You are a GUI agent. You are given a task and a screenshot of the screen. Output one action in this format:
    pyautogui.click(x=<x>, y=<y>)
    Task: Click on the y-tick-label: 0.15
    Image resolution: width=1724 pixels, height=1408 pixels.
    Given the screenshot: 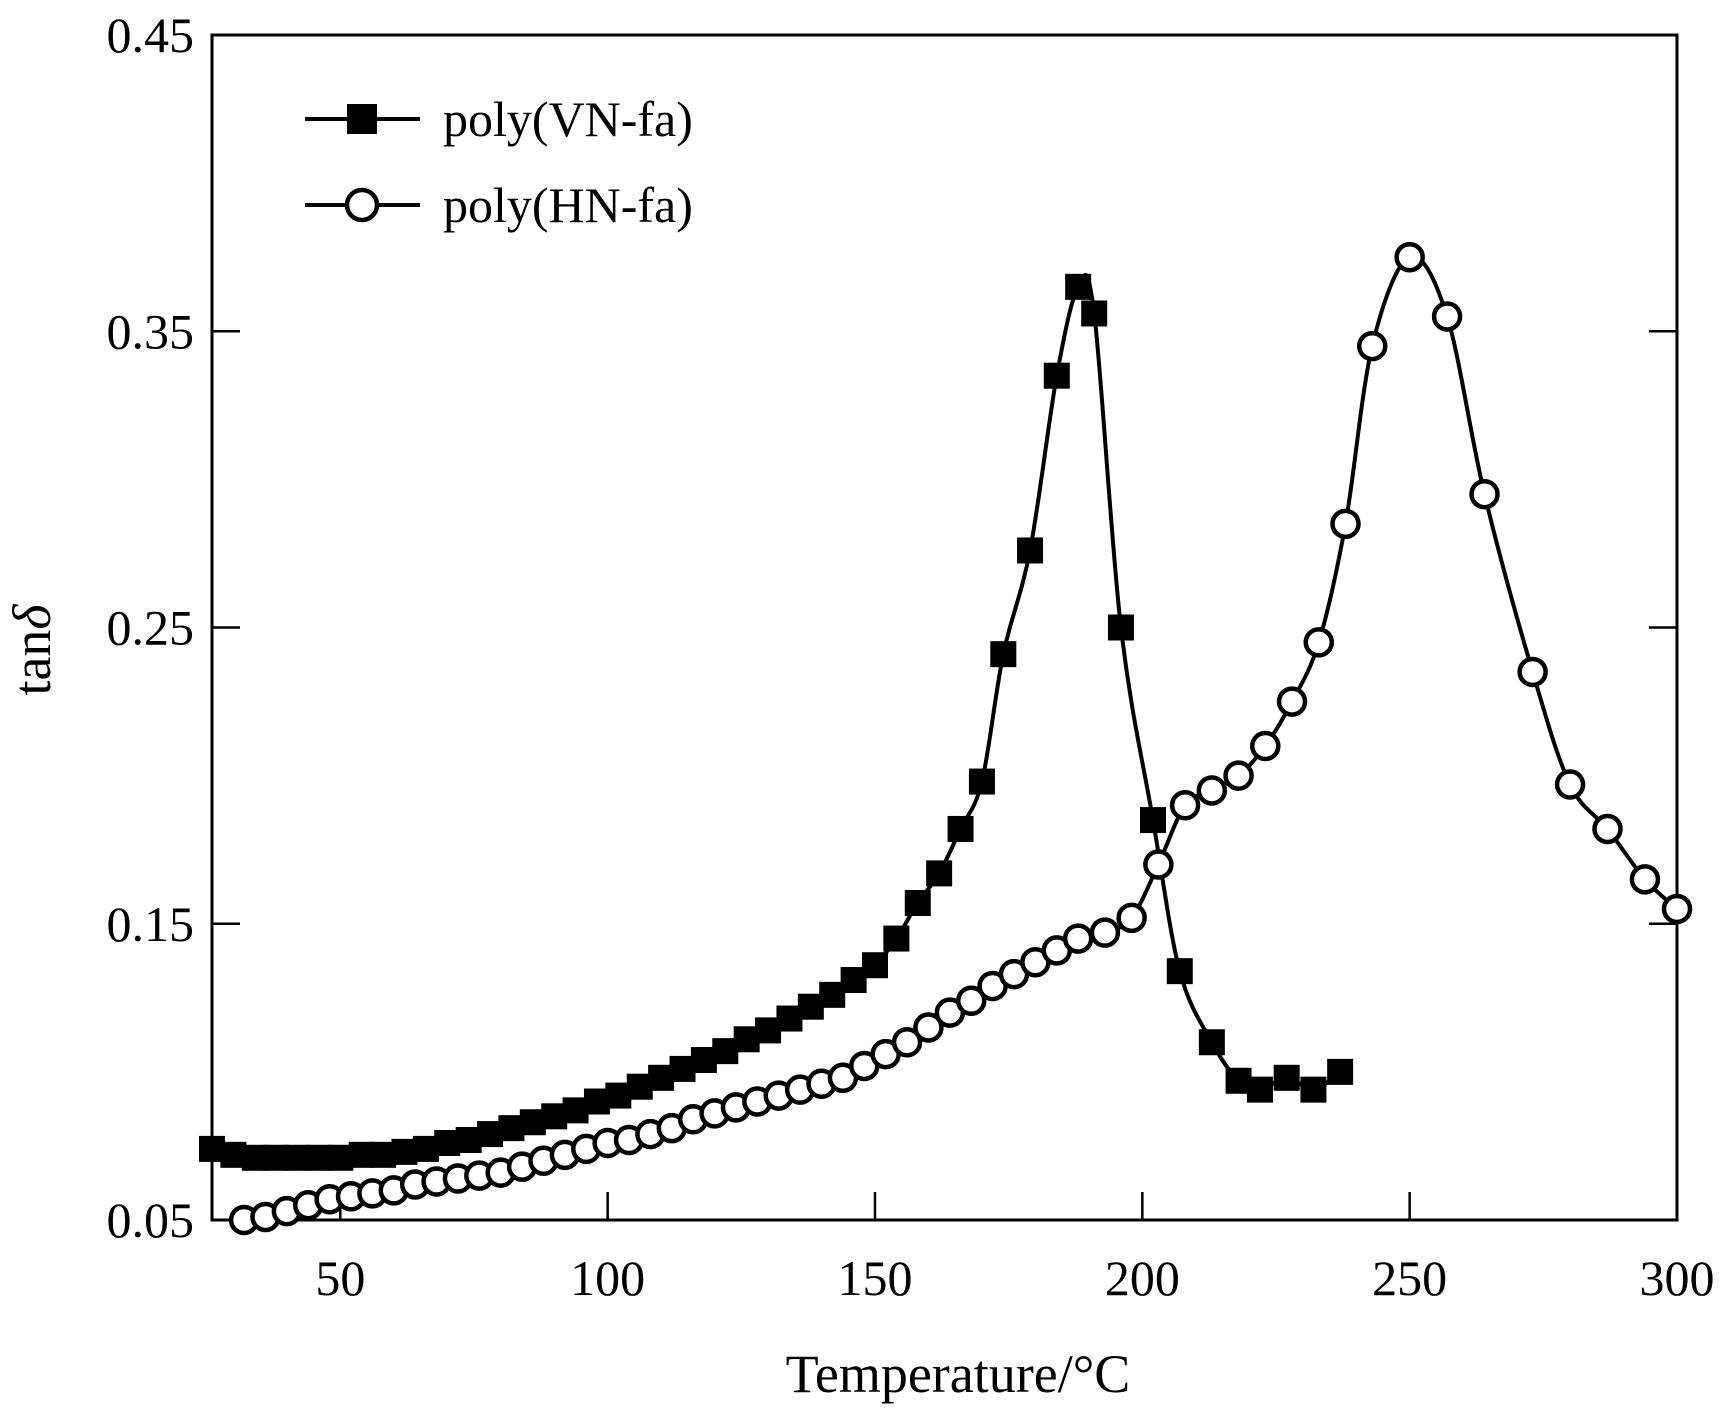 What is the action you would take?
    pyautogui.click(x=151, y=924)
    